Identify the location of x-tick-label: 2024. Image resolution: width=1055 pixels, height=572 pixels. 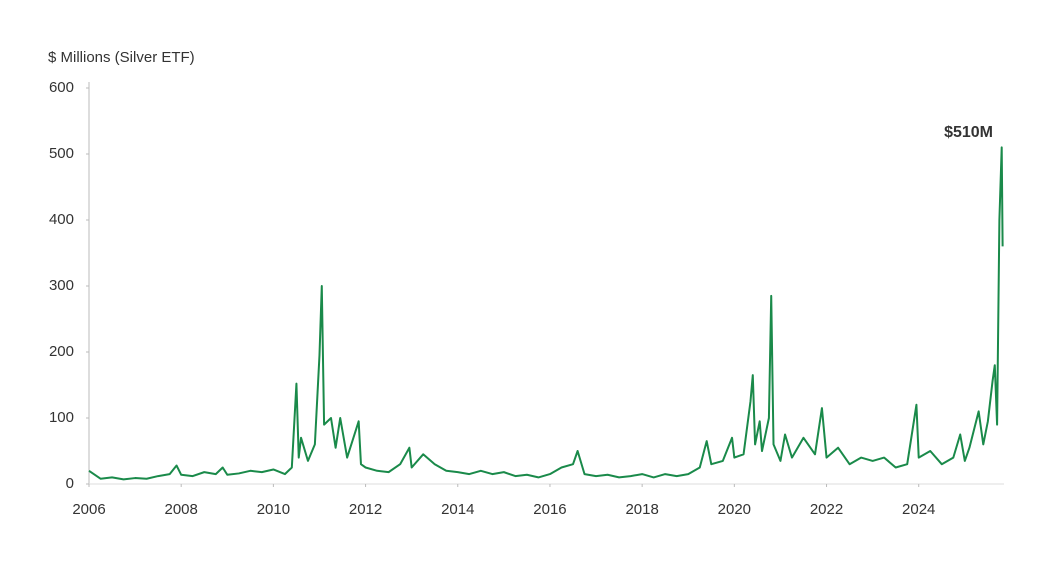
(918, 509).